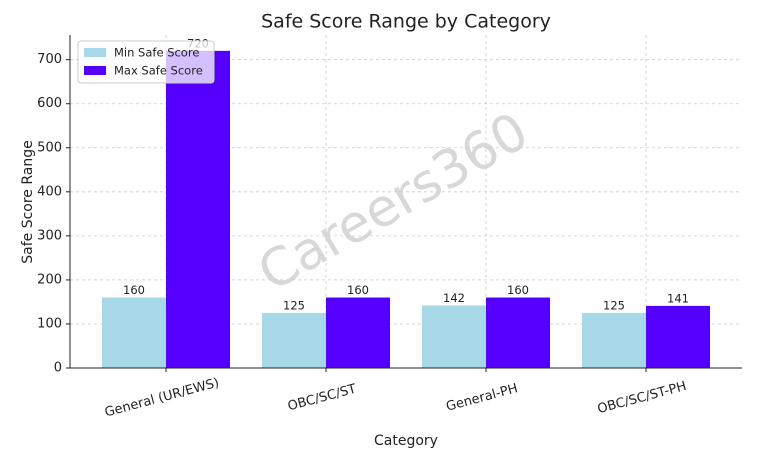  What do you see at coordinates (49, 103) in the screenshot?
I see `y-tick-label: 600` at bounding box center [49, 103].